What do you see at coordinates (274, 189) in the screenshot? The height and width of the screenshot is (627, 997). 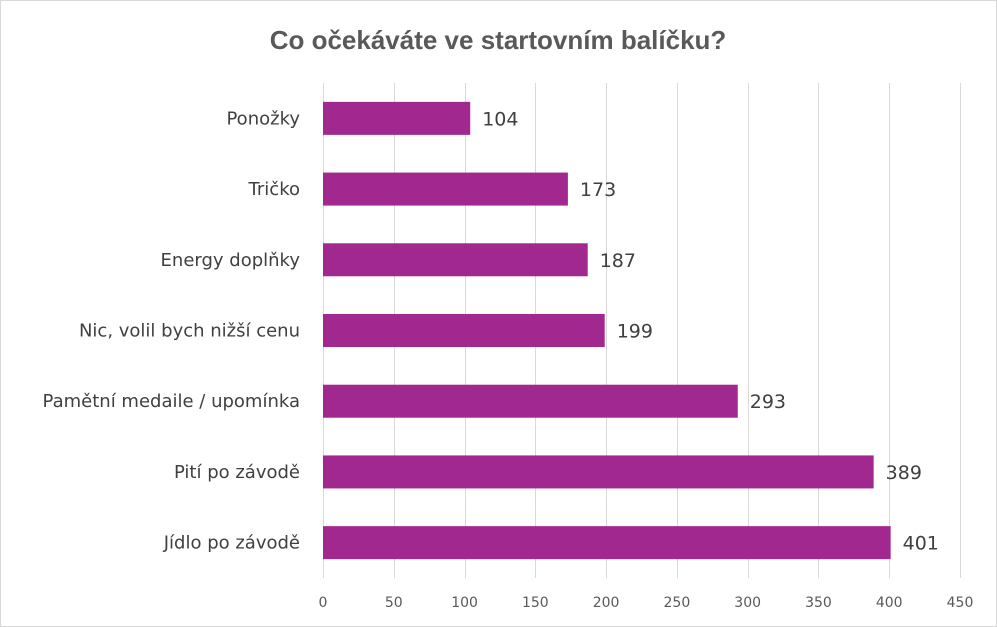 I see `category-label: Tričko` at bounding box center [274, 189].